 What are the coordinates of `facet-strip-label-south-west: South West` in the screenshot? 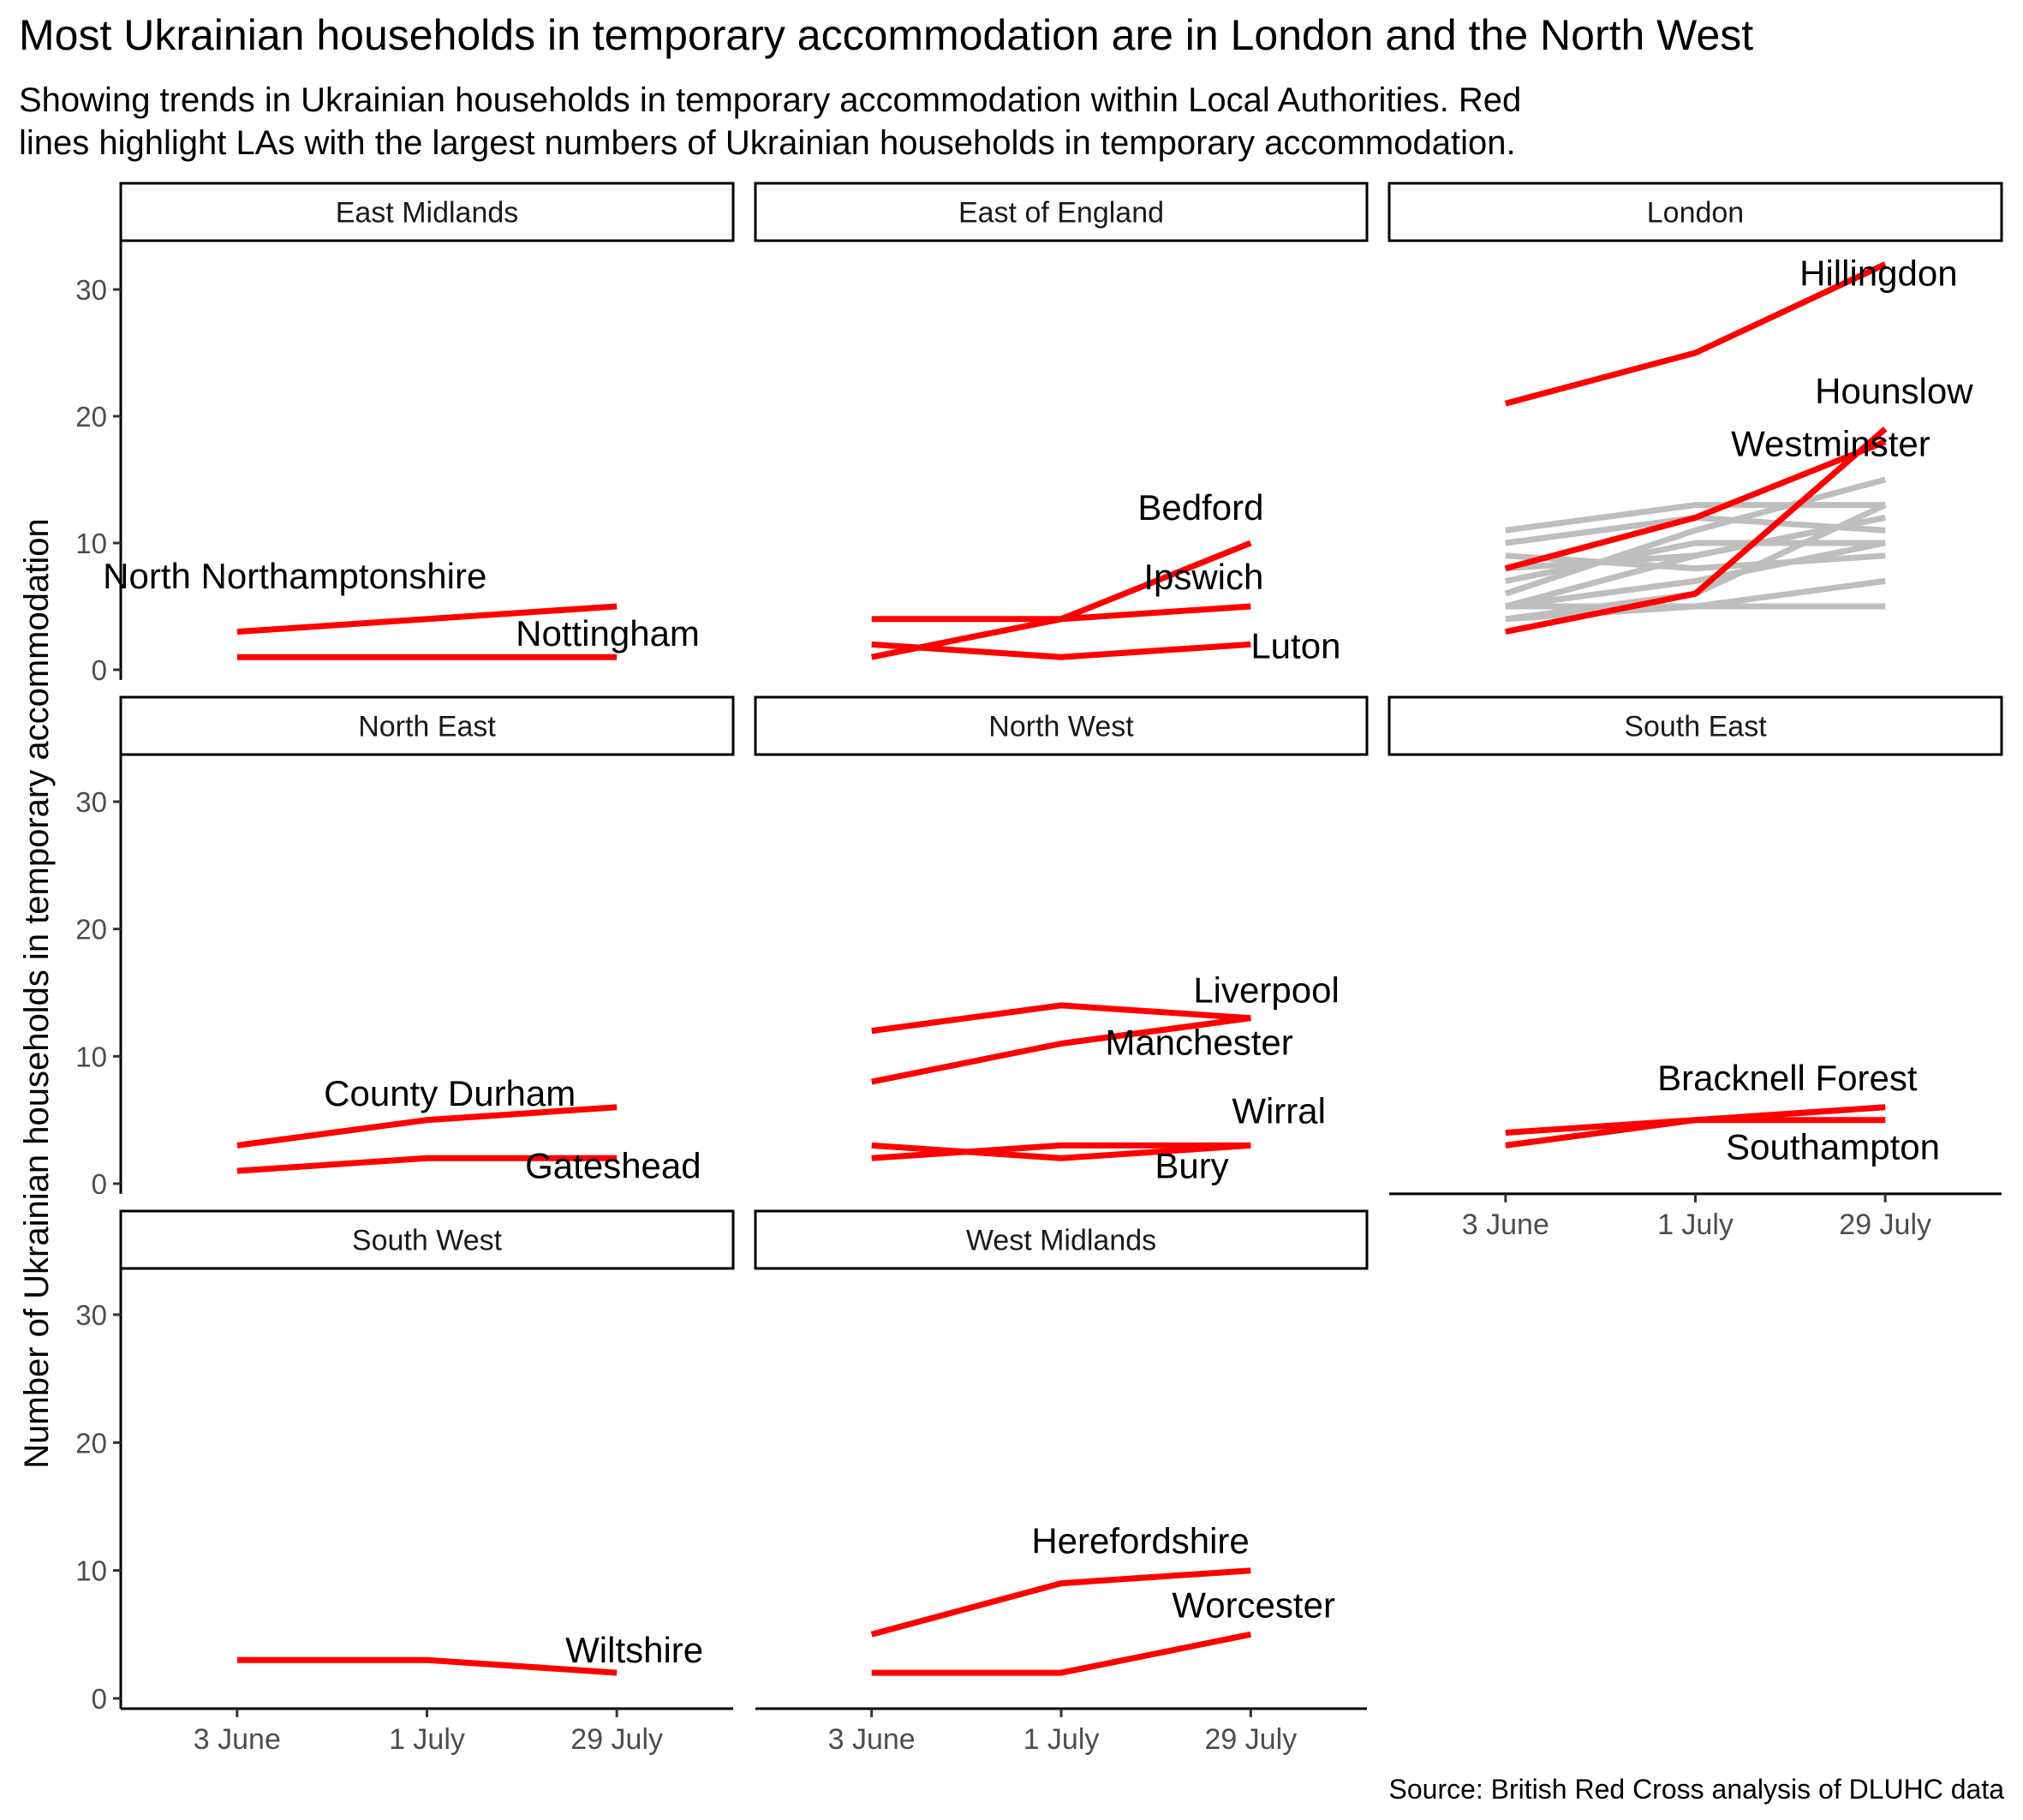 It's located at (427, 1241).